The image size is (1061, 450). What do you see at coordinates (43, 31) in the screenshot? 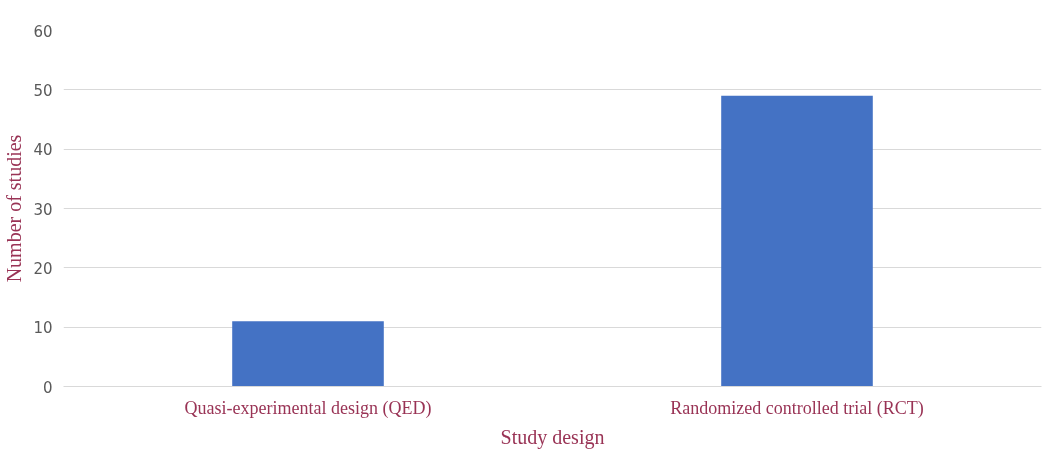
I see `y-tick-label: 60` at bounding box center [43, 31].